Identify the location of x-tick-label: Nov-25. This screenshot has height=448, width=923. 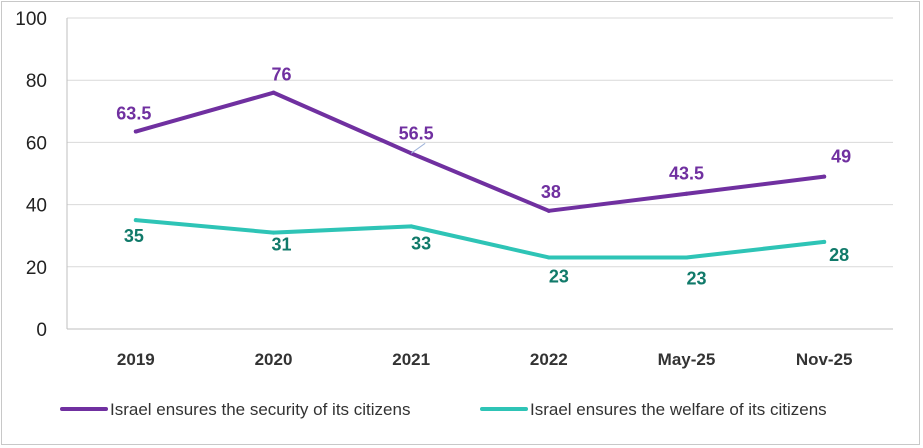
(824, 359).